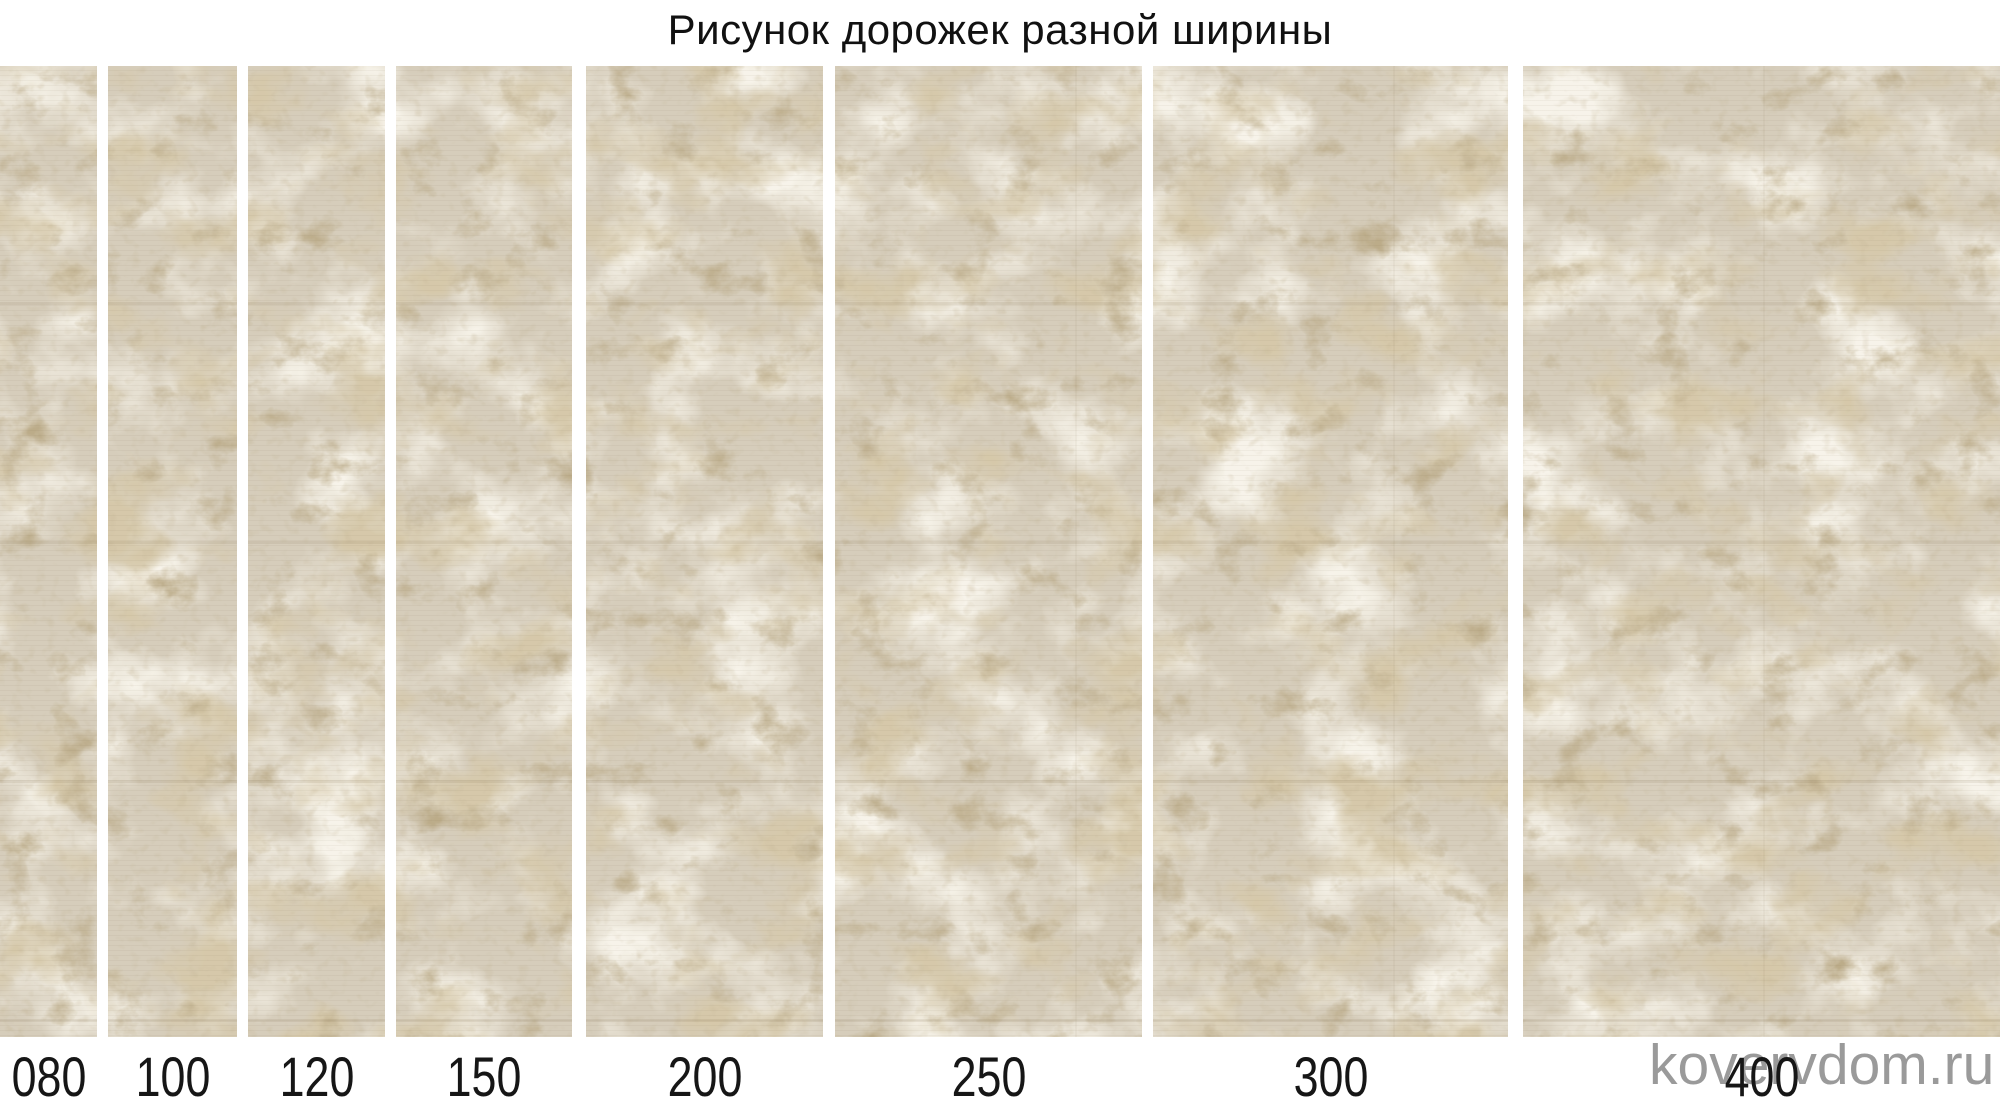 Image resolution: width=2000 pixels, height=1107 pixels. What do you see at coordinates (1330, 1076) in the screenshot?
I see `width-label: 300` at bounding box center [1330, 1076].